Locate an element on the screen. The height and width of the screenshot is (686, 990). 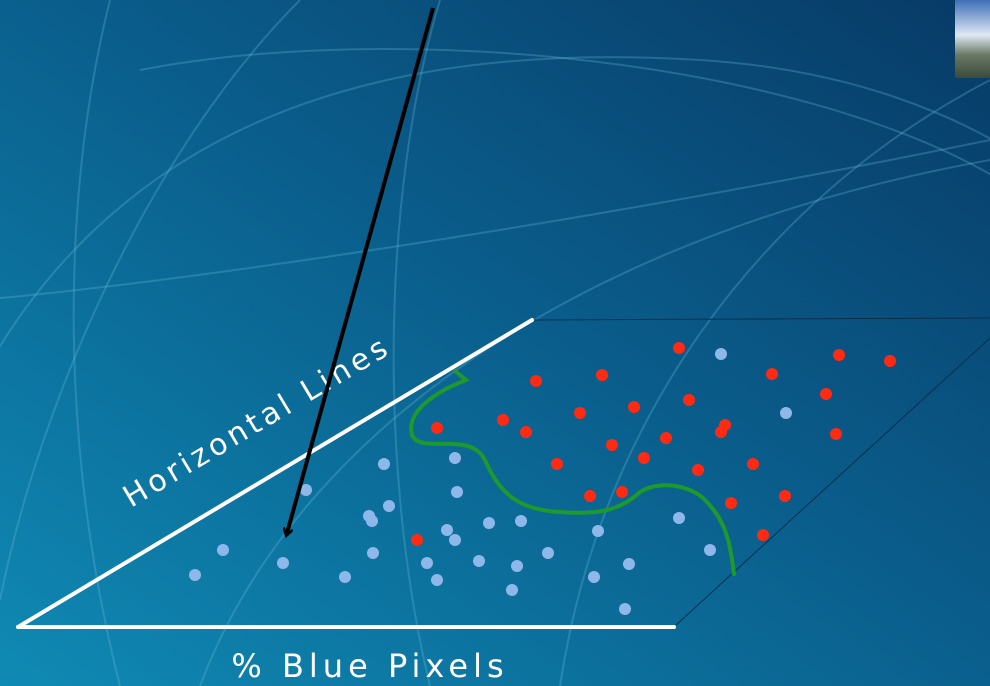
x-axis-label: % Blue Pixels is located at coordinates (369, 666).